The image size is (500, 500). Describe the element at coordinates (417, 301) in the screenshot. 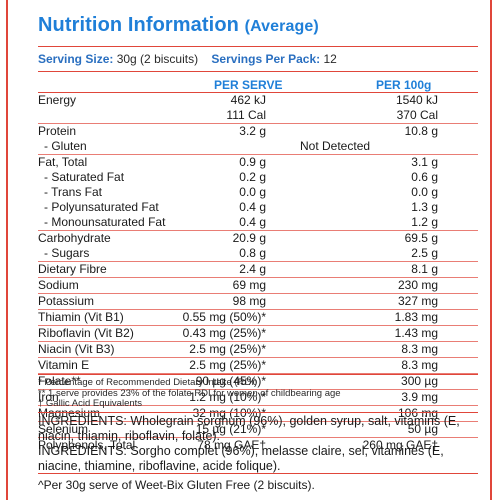

I see `row-per-100g-value: 327 mg` at that location.